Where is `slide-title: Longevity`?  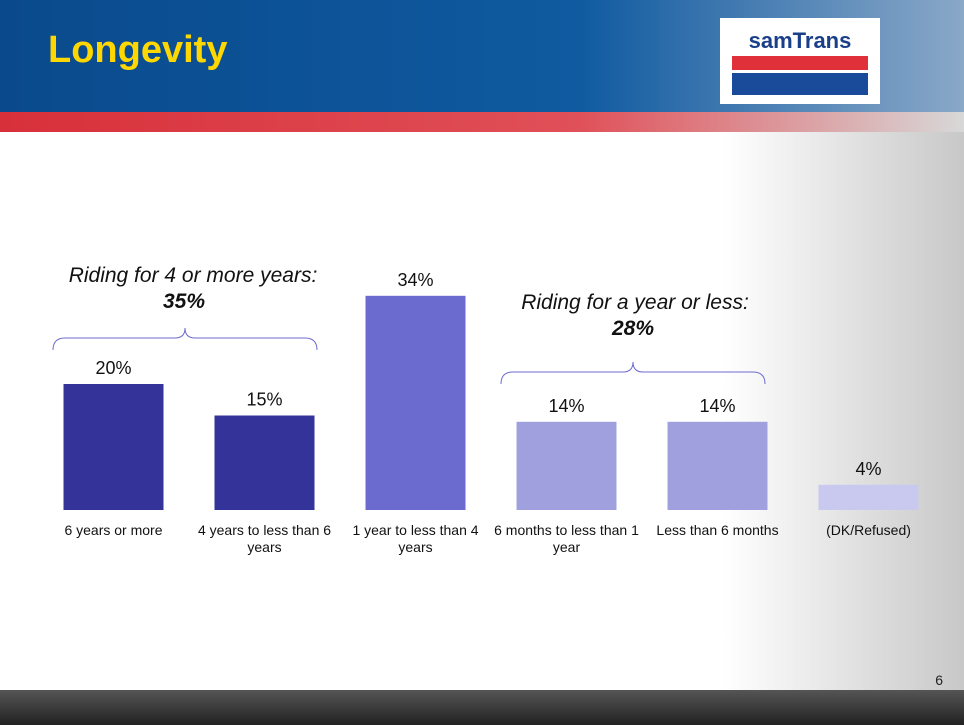 slide-title: Longevity is located at coordinates (137, 50).